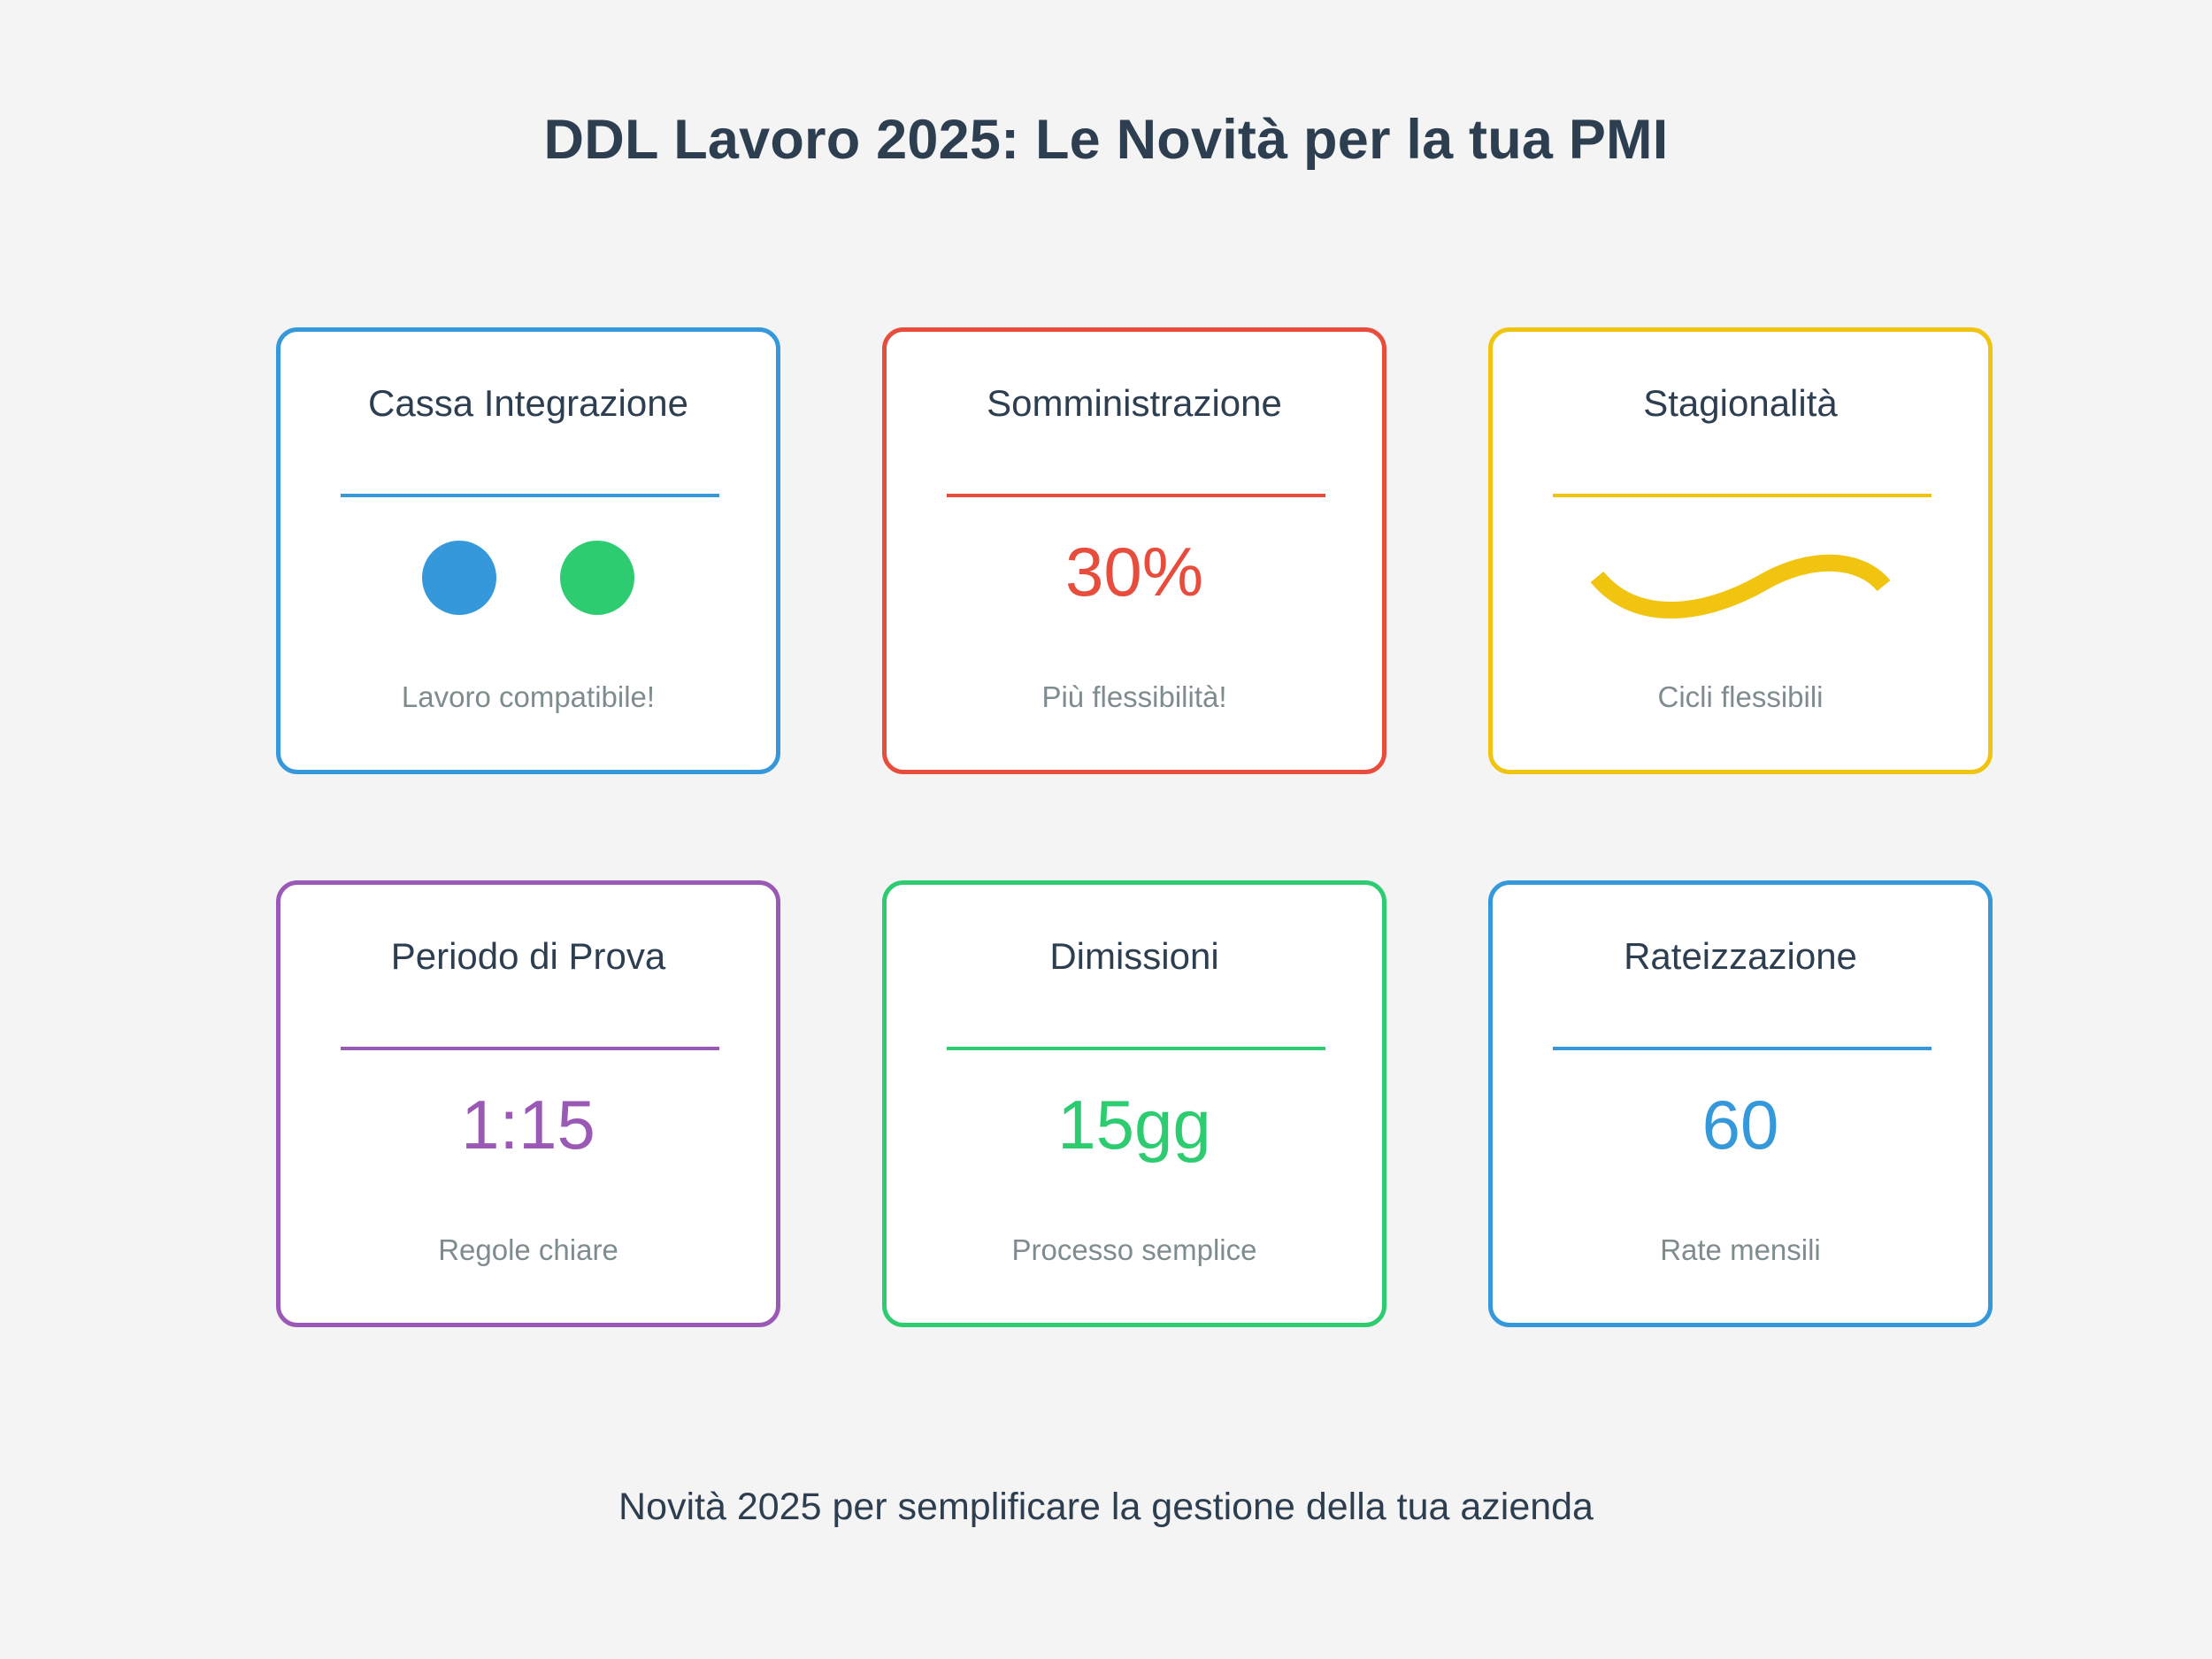 The image size is (2212, 1659). Describe the element at coordinates (1134, 403) in the screenshot. I see `card-title: Somministrazione` at that location.